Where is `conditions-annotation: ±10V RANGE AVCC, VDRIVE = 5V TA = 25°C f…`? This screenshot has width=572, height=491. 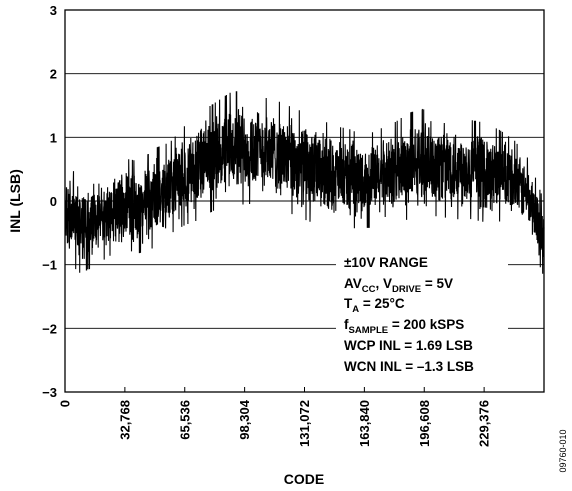
conditions-annotation: ±10V RANGE AVCC, VDRIVE = 5V TA = 25°C f… is located at coordinates (409, 314).